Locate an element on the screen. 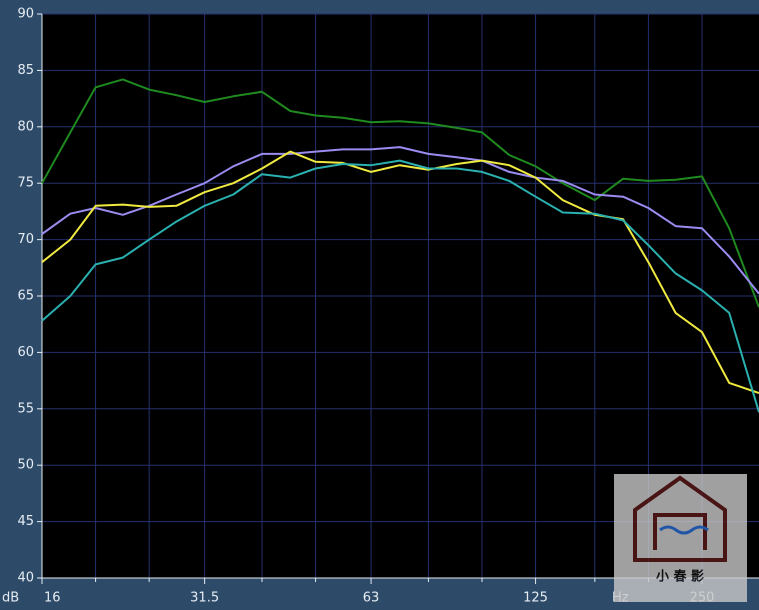 The height and width of the screenshot is (610, 759). watermark: 小 春 影 is located at coordinates (680, 538).